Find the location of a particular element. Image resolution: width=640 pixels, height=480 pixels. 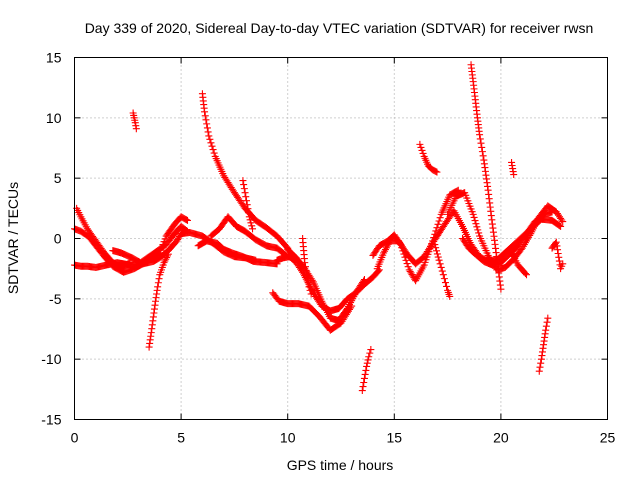

series-arc-w is located at coordinates (513, 168).